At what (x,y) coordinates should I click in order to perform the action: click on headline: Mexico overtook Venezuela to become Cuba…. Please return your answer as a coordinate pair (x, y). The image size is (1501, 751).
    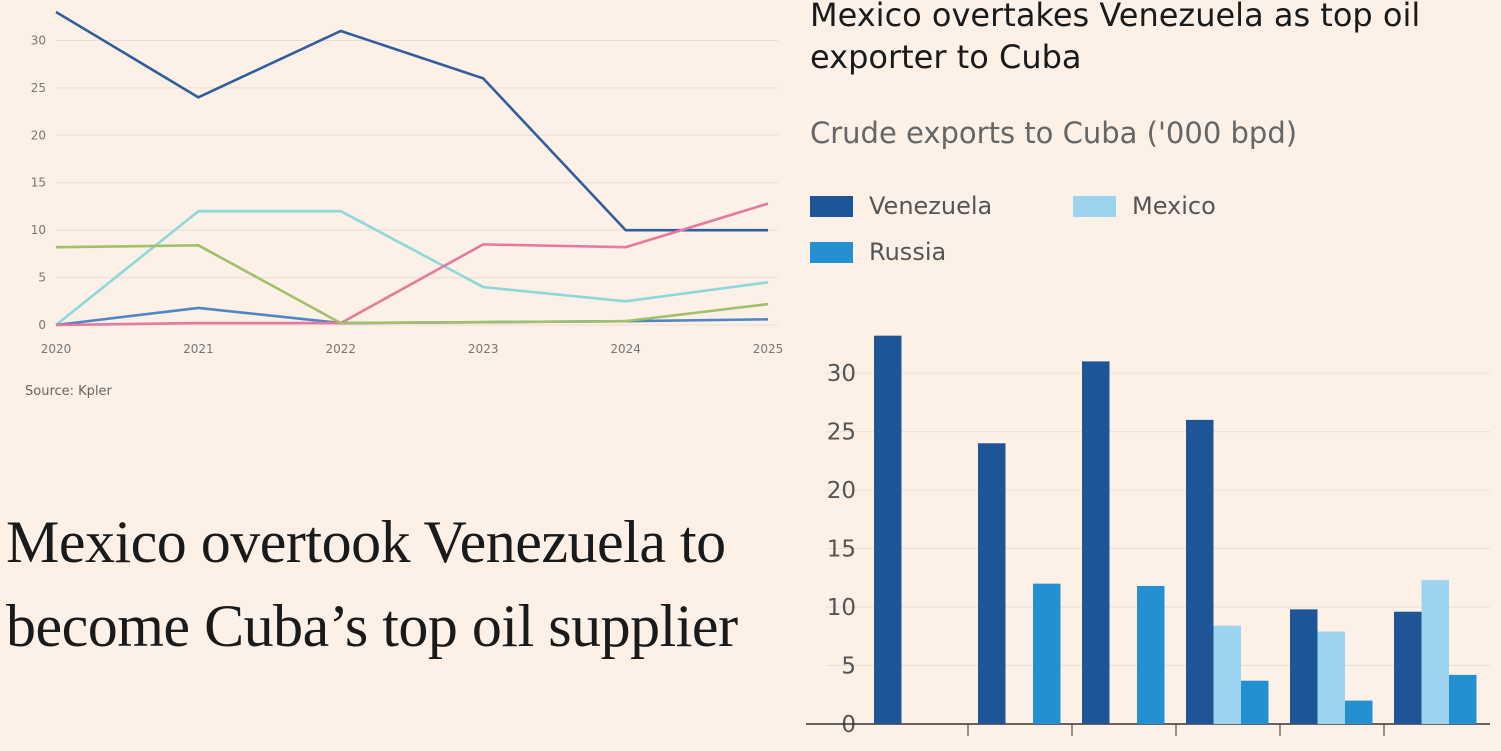
    Looking at the image, I should click on (372, 584).